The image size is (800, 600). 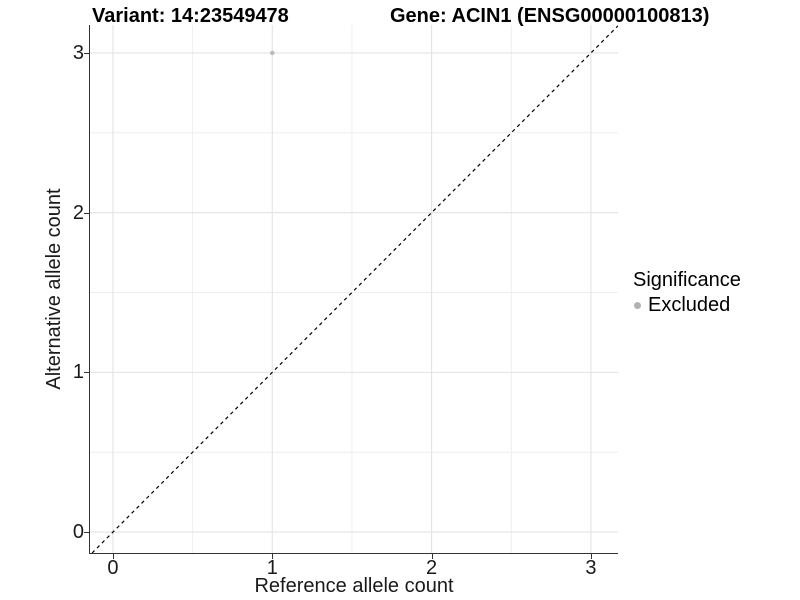 I want to click on y-axis-title: Alternative allele count, so click(x=54, y=289).